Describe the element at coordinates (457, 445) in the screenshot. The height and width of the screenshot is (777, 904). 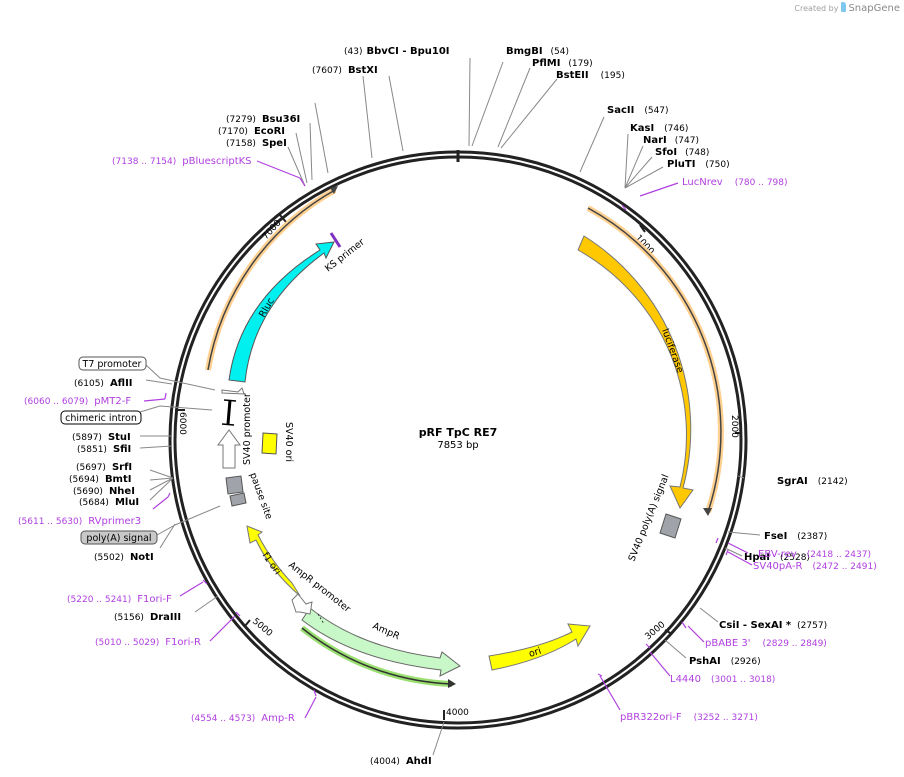
I see `plasmid-length: 7853 bp` at that location.